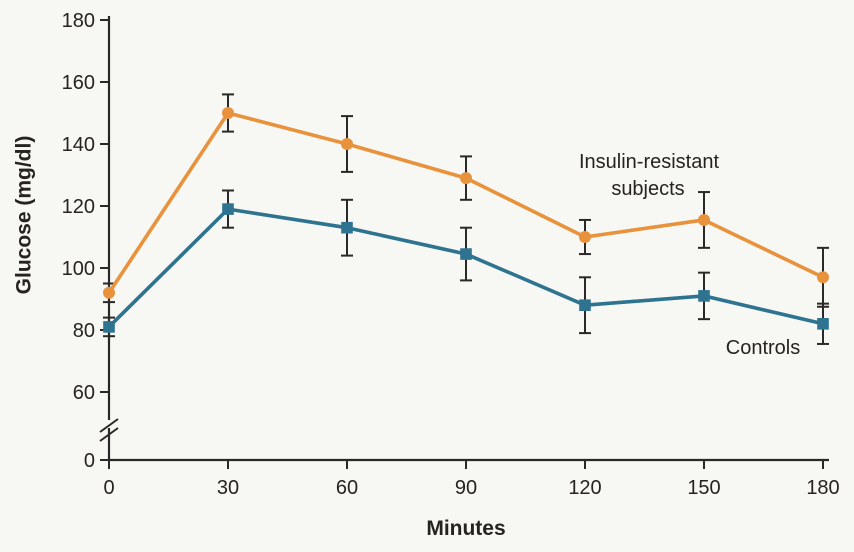  I want to click on x-tick-label: 60, so click(347, 488).